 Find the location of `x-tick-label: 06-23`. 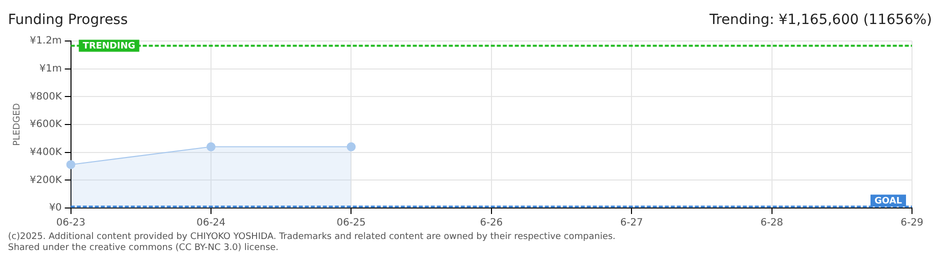

x-tick-label: 06-23 is located at coordinates (71, 223).